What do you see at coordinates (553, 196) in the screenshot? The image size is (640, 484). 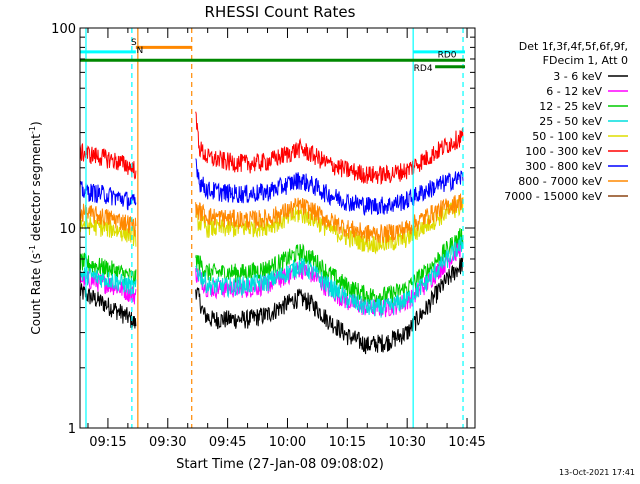 I see `legend-label: 7000 - 15000 keV` at bounding box center [553, 196].